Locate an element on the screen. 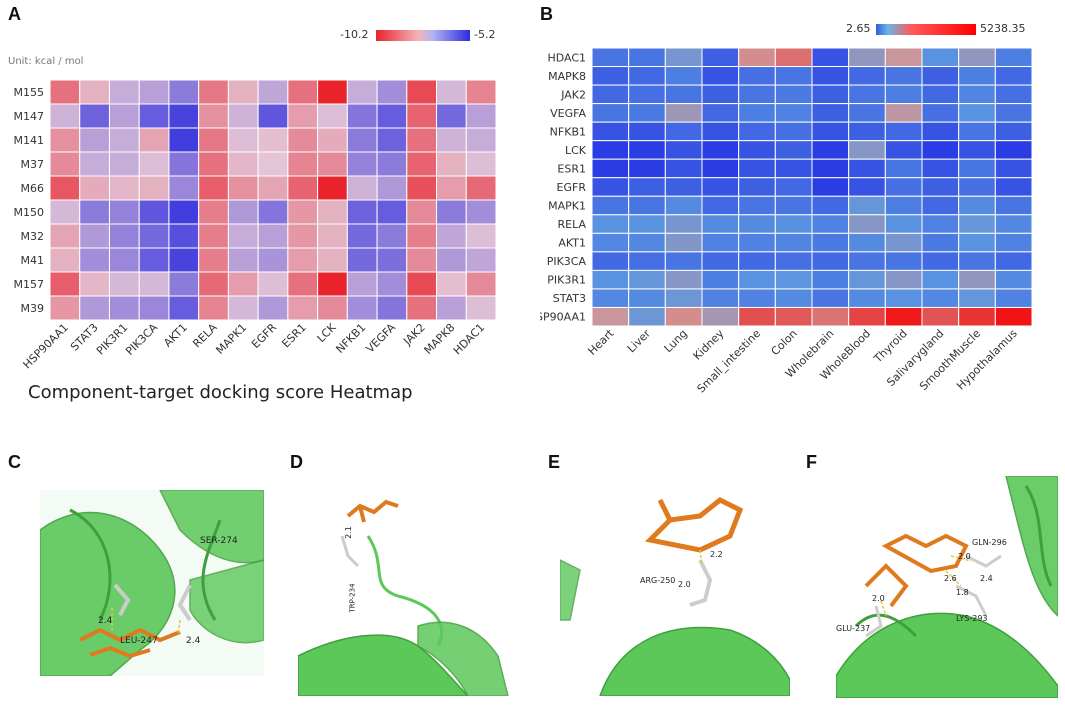  panel-label-e: E is located at coordinates (554, 462).